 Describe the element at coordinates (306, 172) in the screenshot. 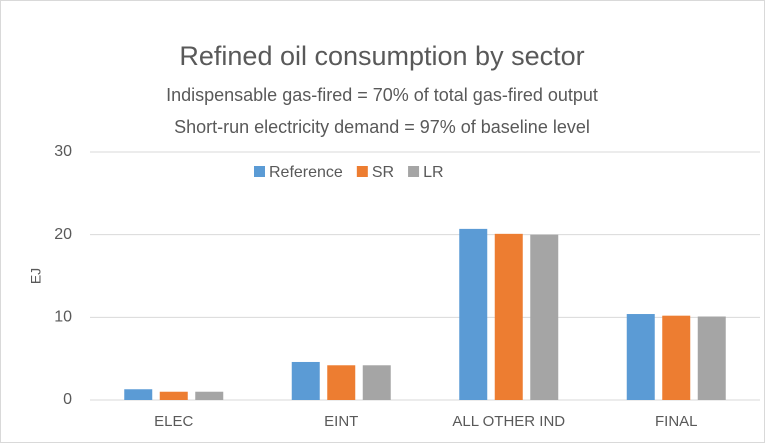

I see `legend-label: Reference` at that location.